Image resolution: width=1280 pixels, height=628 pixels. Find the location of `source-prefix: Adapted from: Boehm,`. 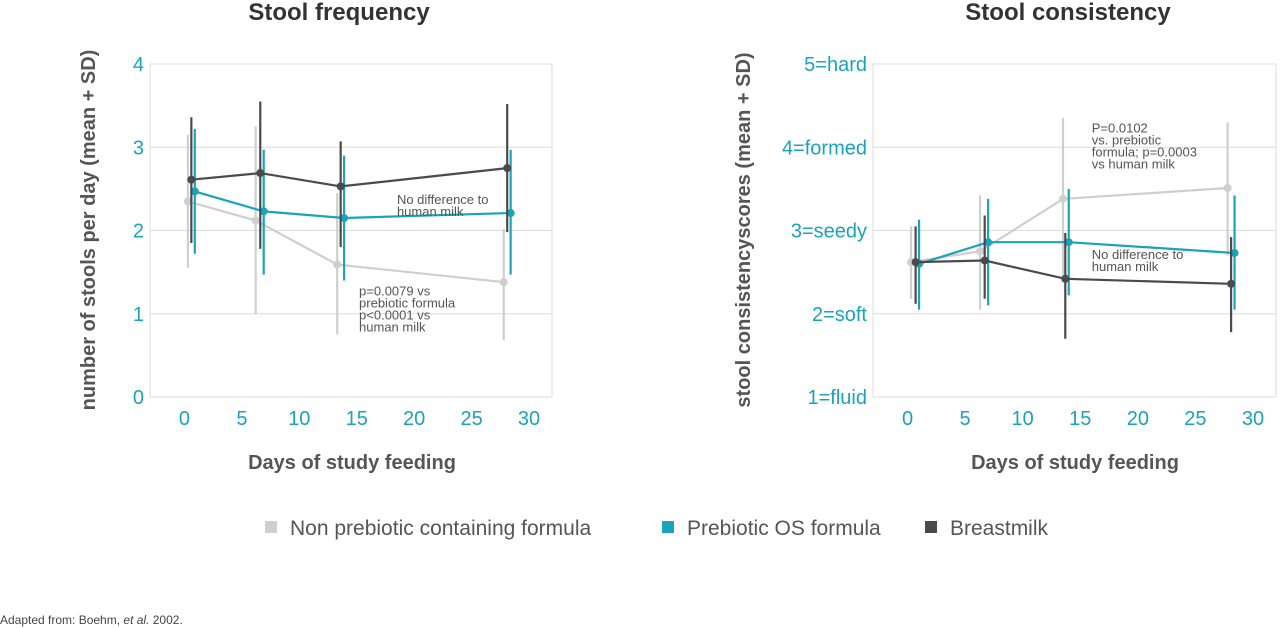

source-prefix: Adapted from: Boehm, is located at coordinates (61, 620).